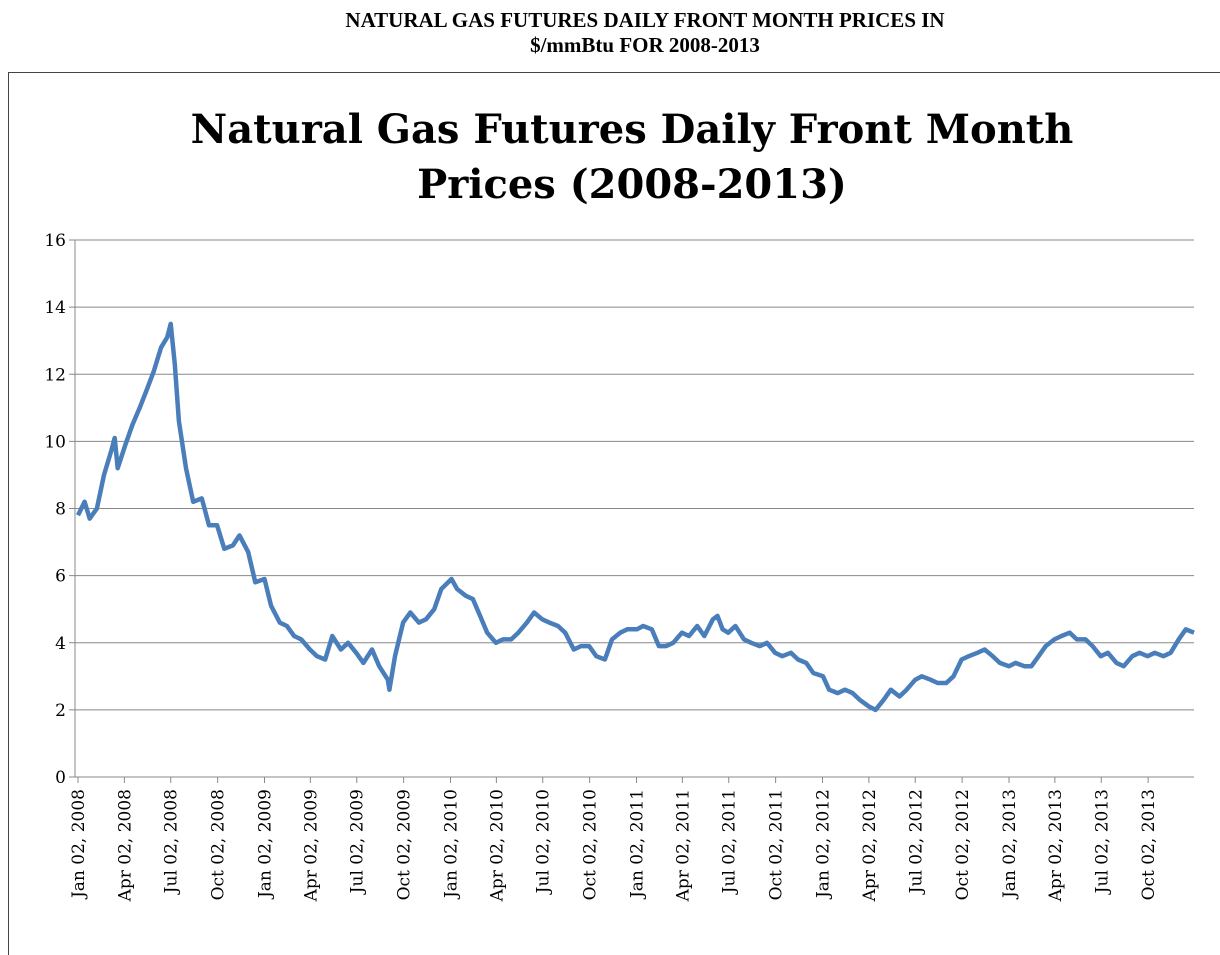 The width and height of the screenshot is (1220, 955). I want to click on x-tick-label: Apr 02, 2012, so click(870, 845).